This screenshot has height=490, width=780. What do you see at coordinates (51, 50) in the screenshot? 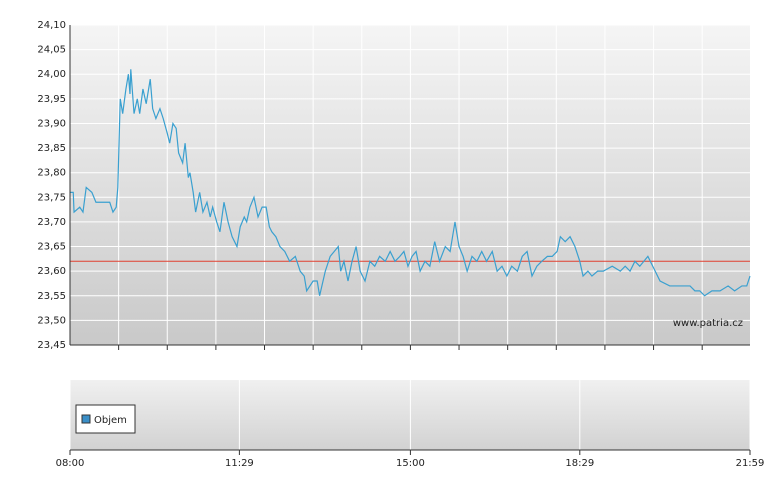
I see `y-tick-label: 24,05` at bounding box center [51, 50].